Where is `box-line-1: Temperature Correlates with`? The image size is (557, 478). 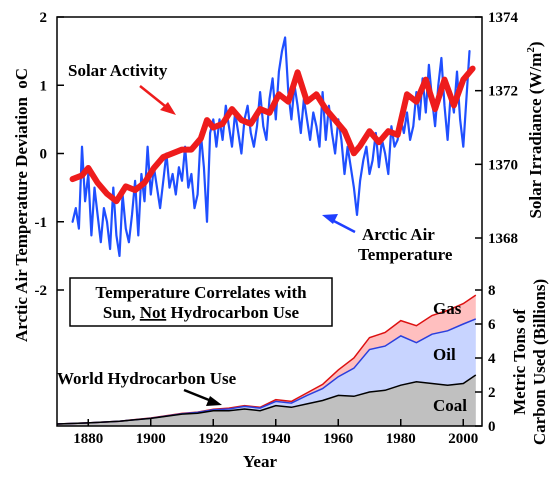 box-line-1: Temperature Correlates with is located at coordinates (201, 292).